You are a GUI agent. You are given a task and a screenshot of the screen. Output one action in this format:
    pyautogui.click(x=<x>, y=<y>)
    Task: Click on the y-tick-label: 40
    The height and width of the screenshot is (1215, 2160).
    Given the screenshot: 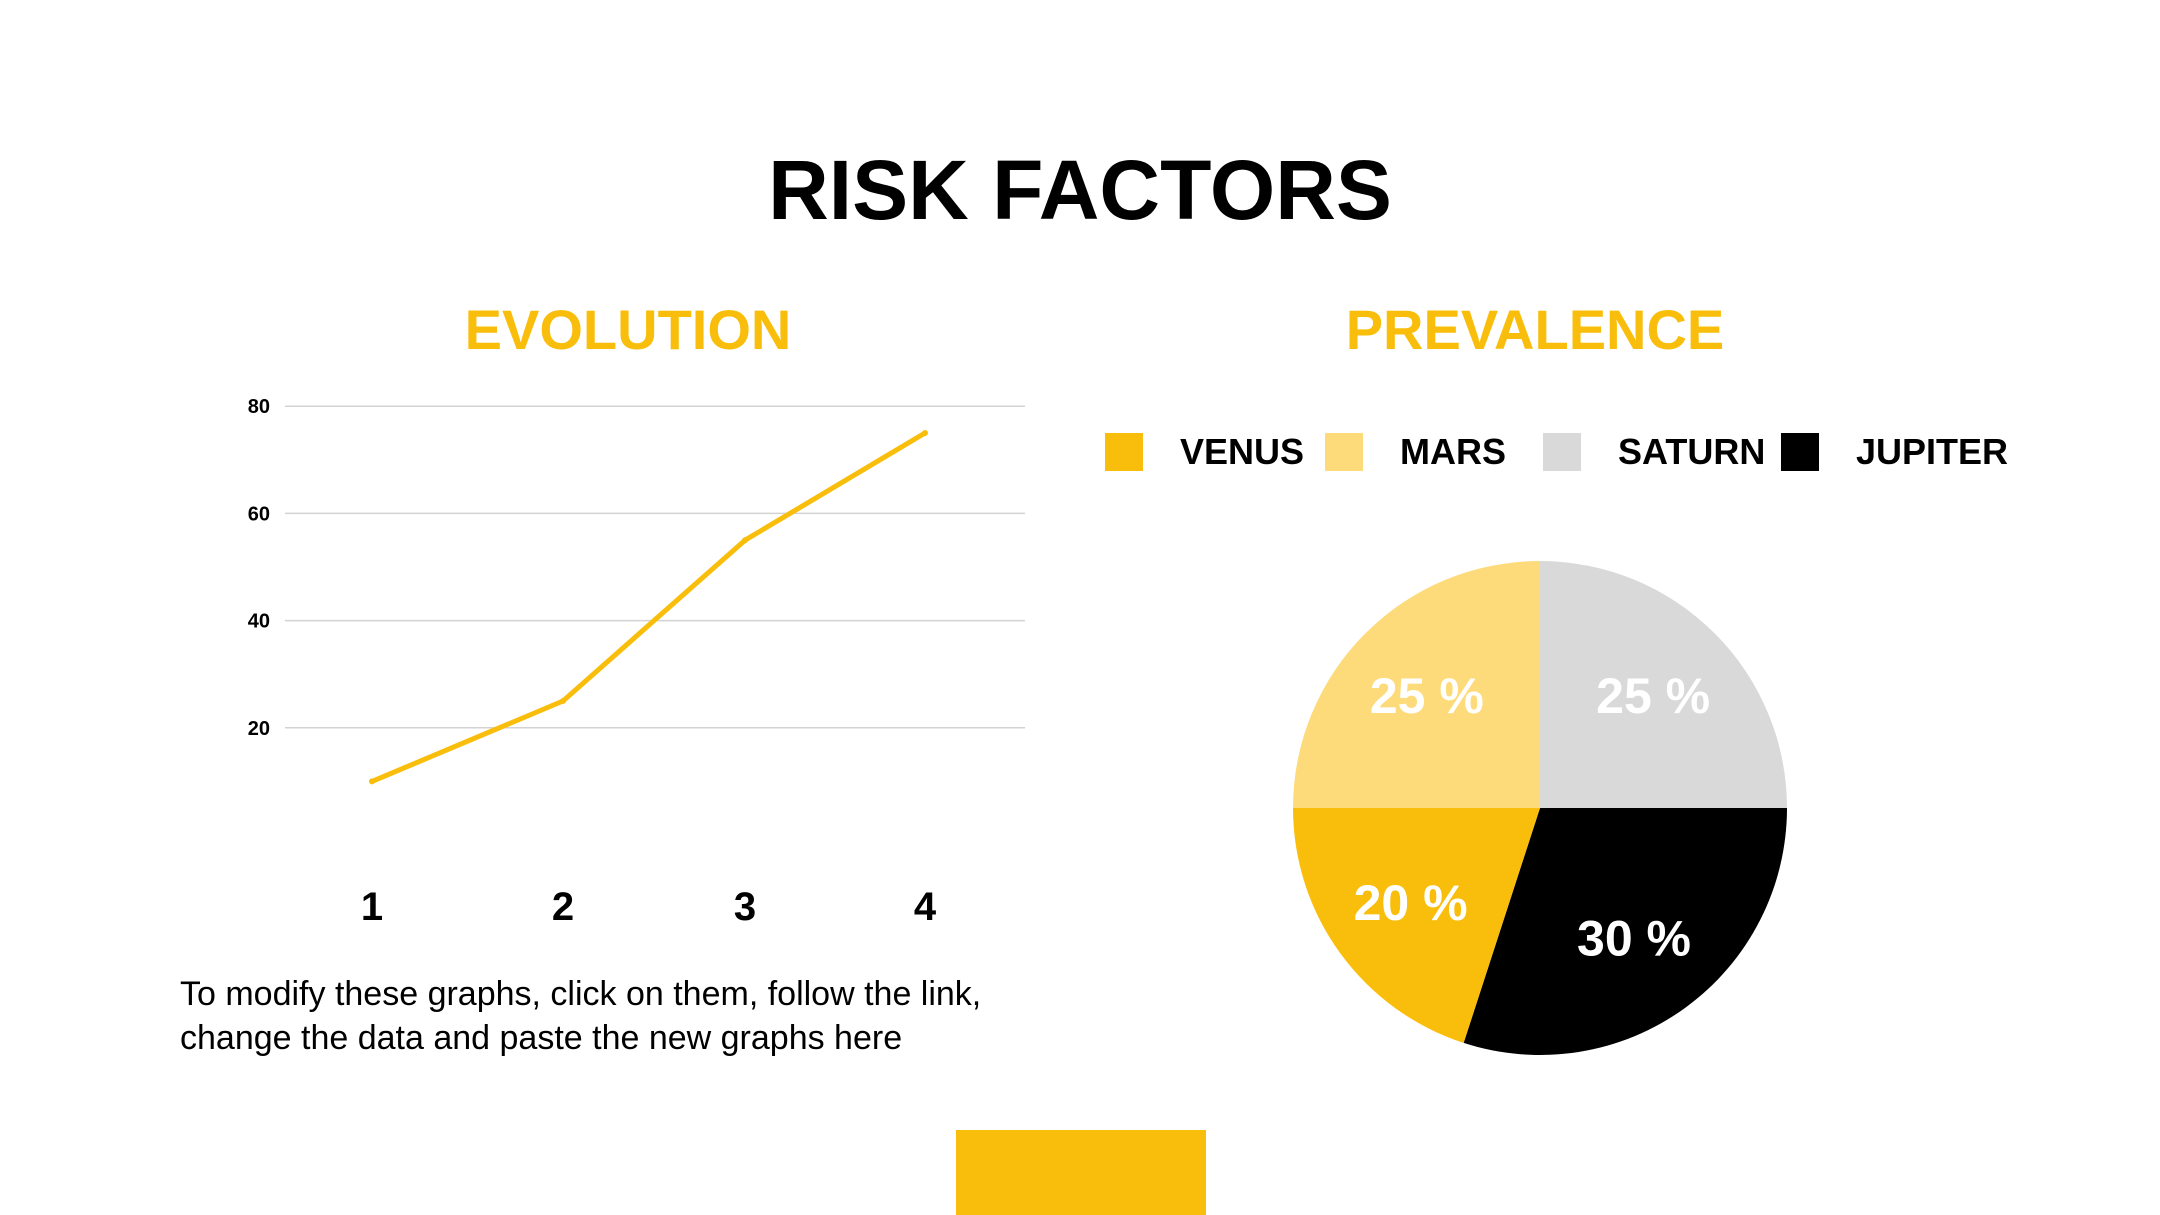 What is the action you would take?
    pyautogui.click(x=259, y=622)
    